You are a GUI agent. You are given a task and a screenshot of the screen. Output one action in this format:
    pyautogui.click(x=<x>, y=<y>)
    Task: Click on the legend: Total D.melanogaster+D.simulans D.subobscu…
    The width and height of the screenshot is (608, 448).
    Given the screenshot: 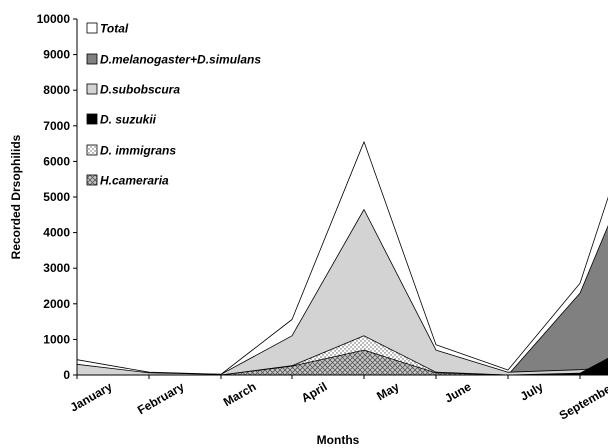 What is the action you would take?
    pyautogui.click(x=173, y=105)
    